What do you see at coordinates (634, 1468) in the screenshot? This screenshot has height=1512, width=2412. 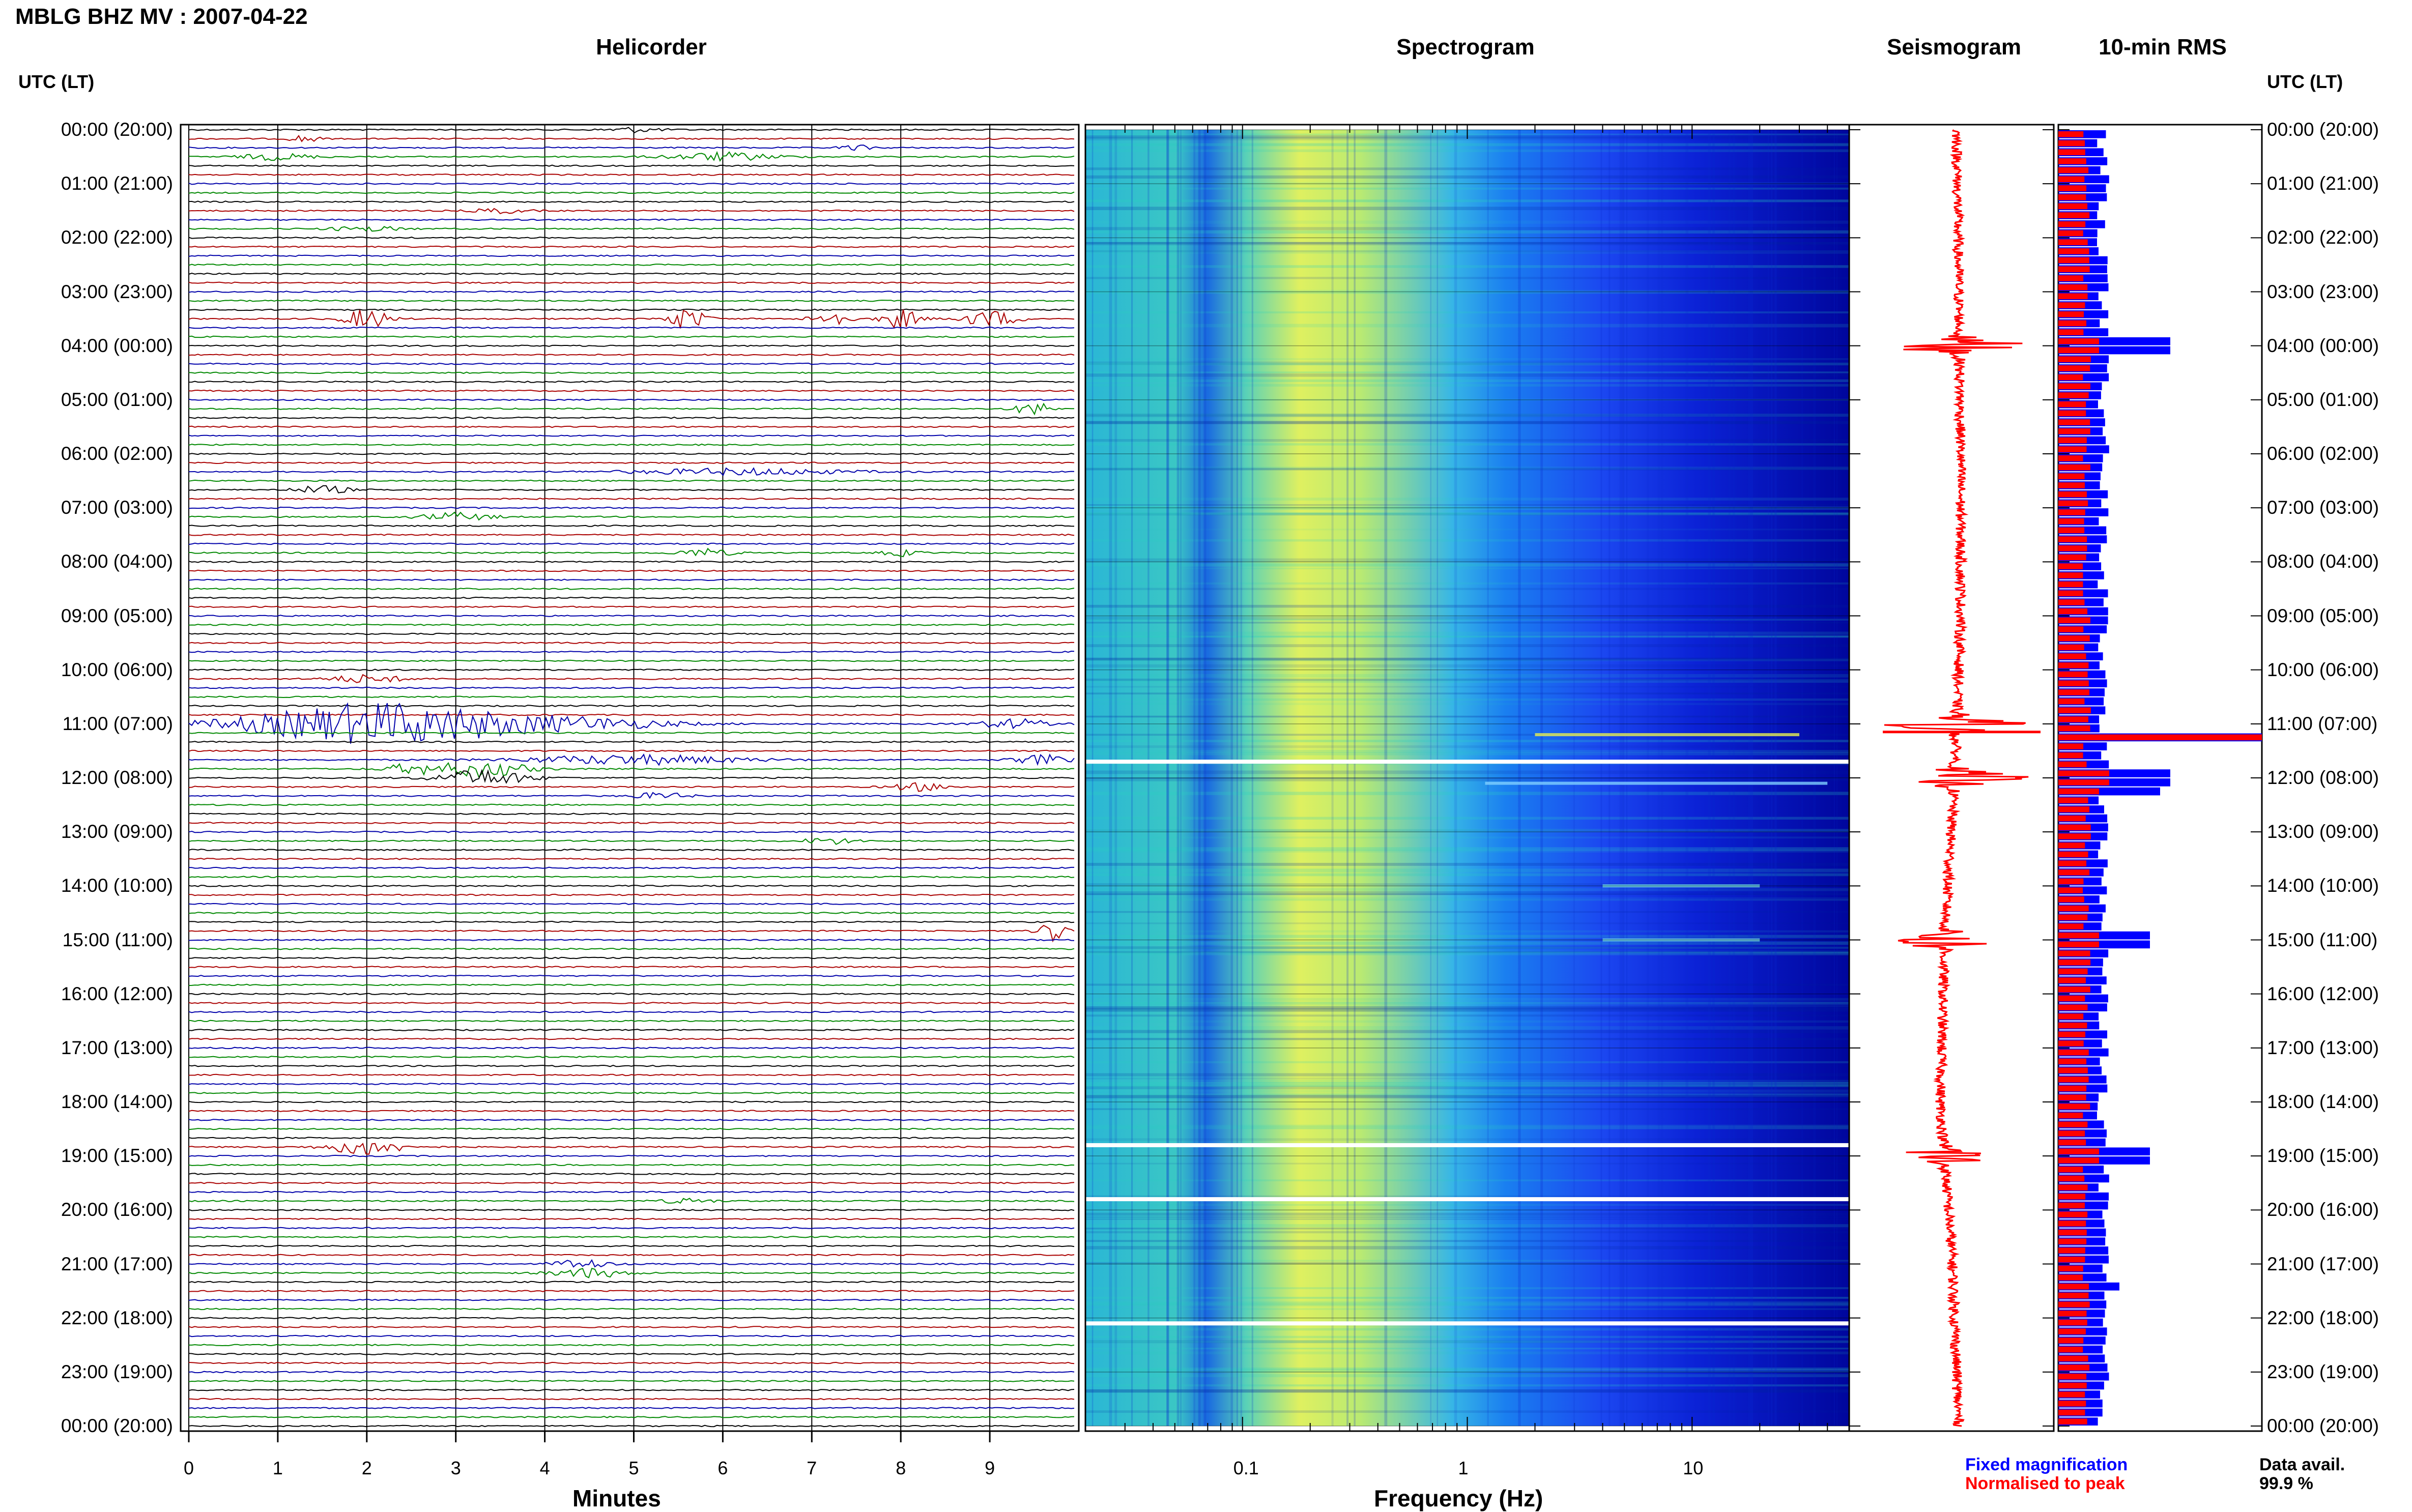 I see `helicorder-tick-label: 5` at bounding box center [634, 1468].